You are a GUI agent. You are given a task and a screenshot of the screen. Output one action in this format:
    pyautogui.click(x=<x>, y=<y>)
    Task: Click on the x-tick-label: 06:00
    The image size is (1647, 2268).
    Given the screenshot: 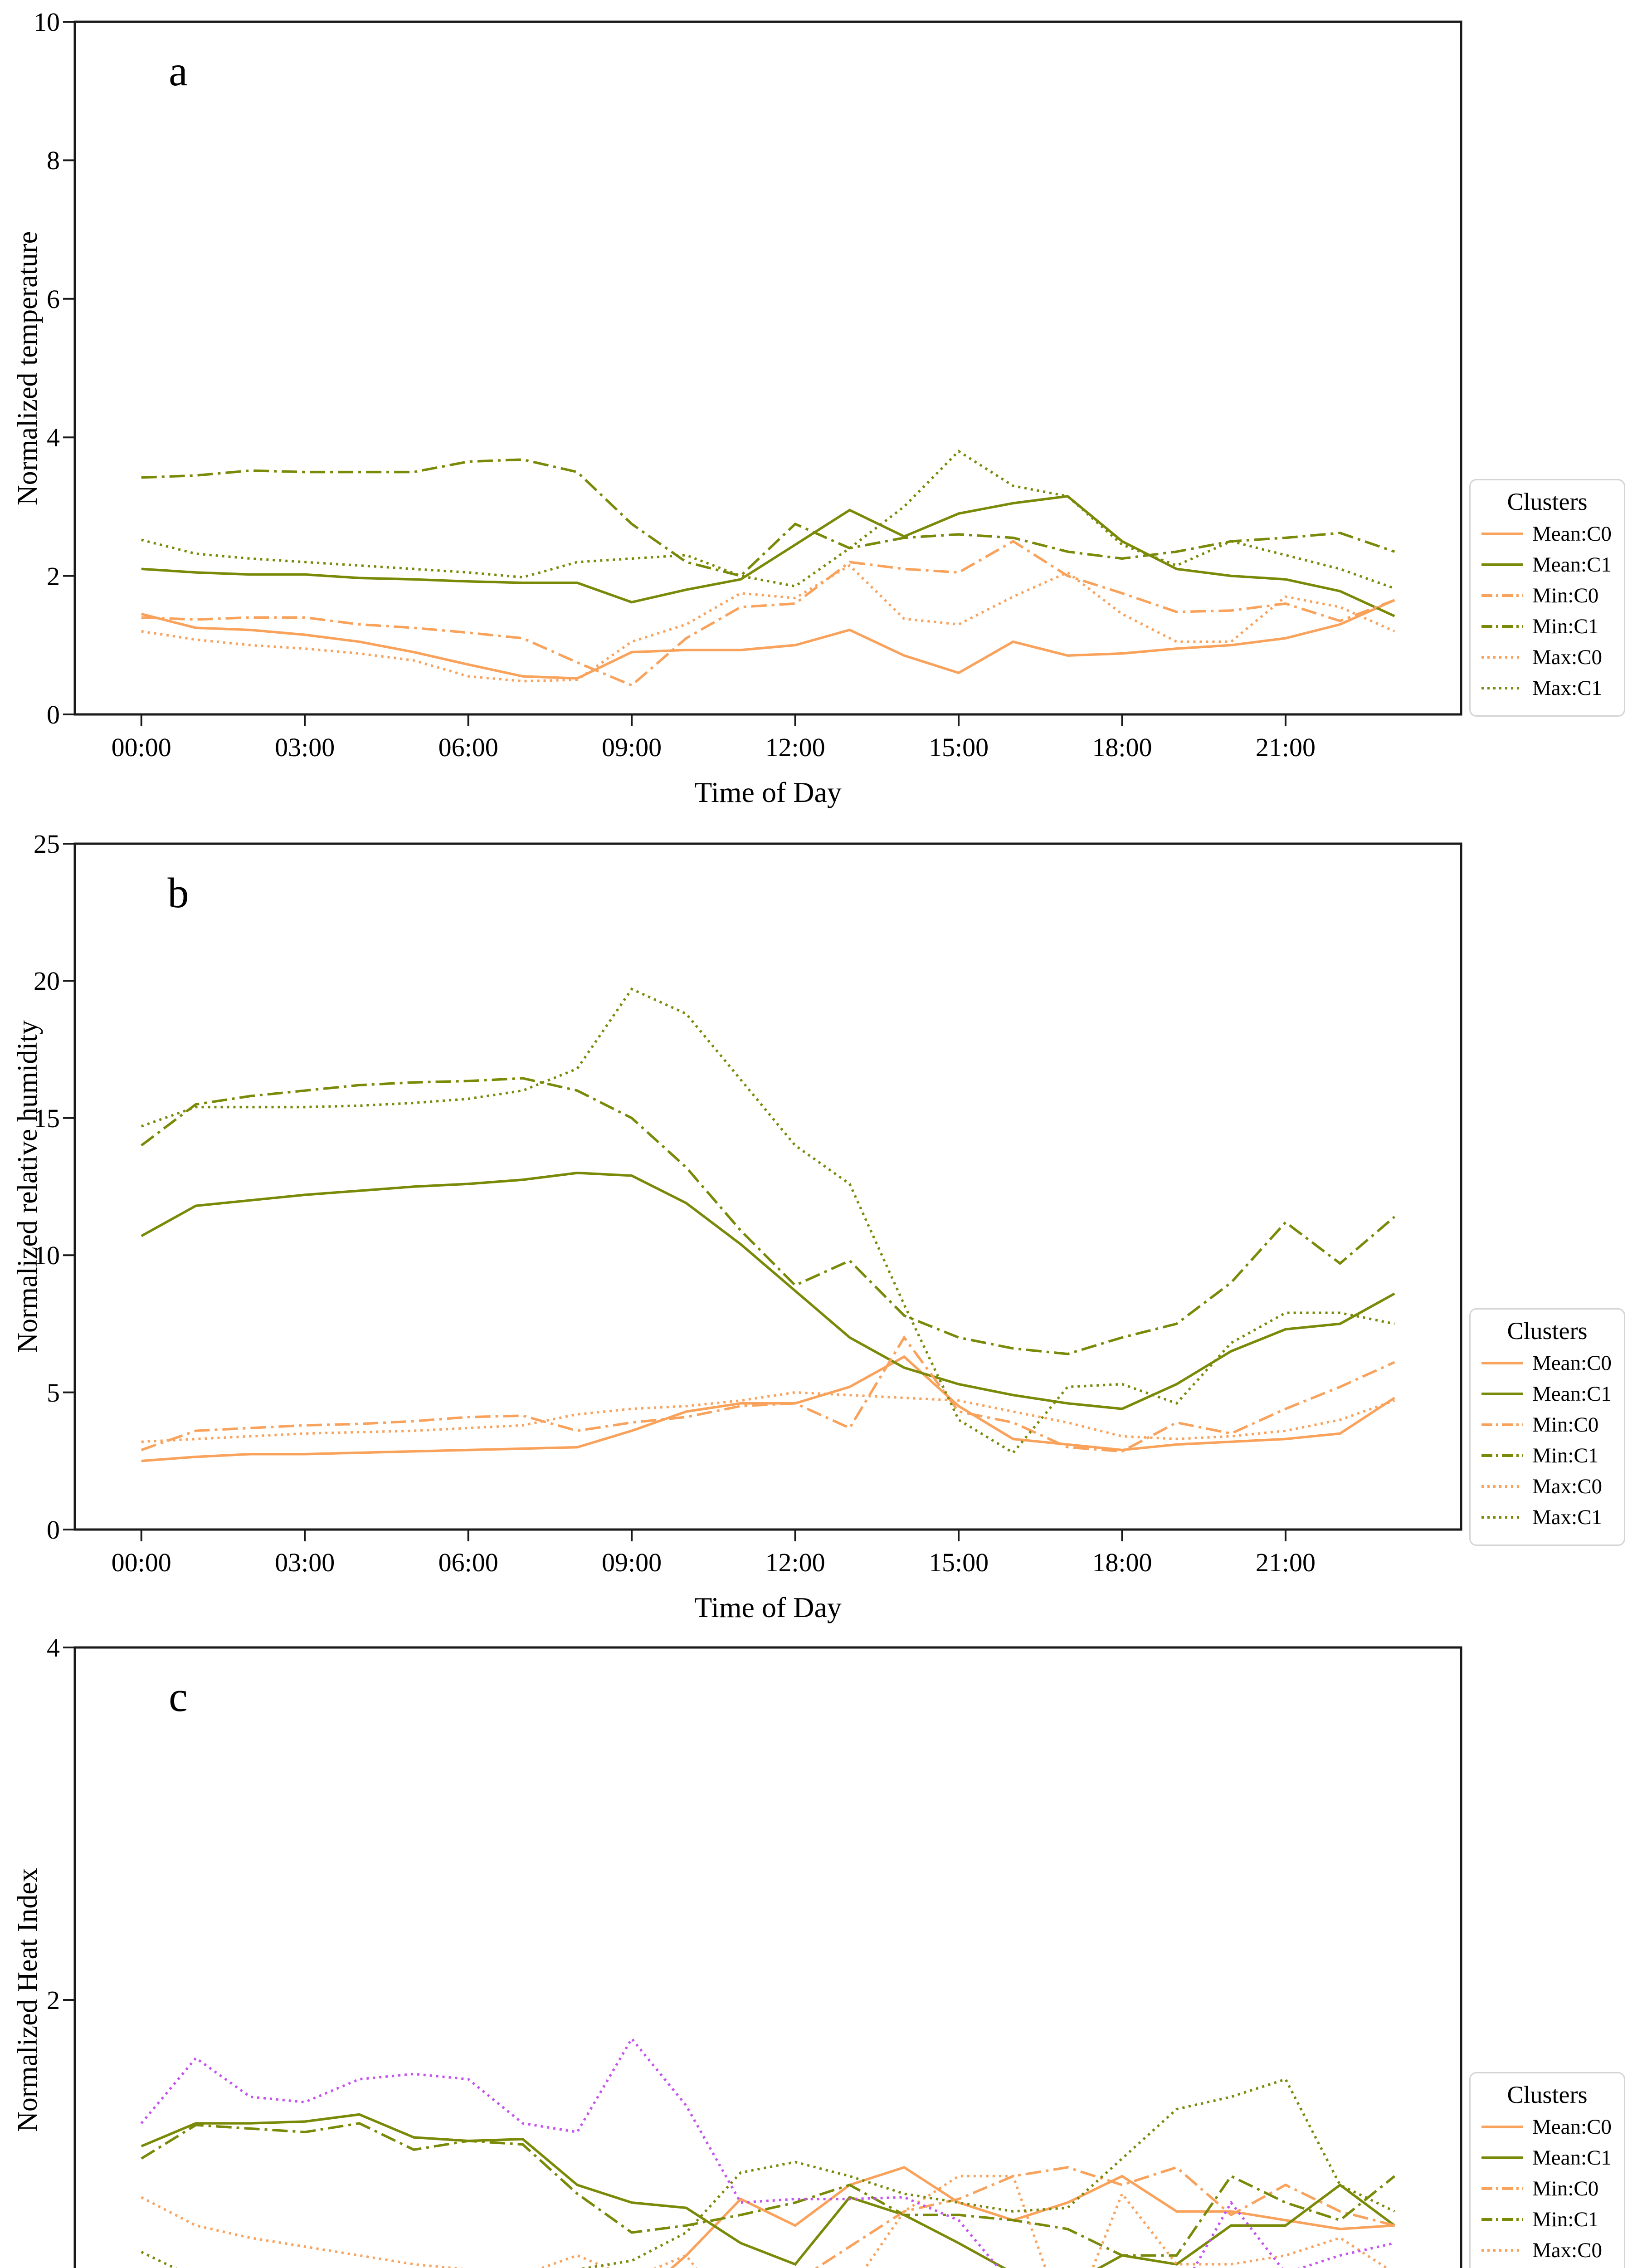 What is the action you would take?
    pyautogui.click(x=468, y=1563)
    